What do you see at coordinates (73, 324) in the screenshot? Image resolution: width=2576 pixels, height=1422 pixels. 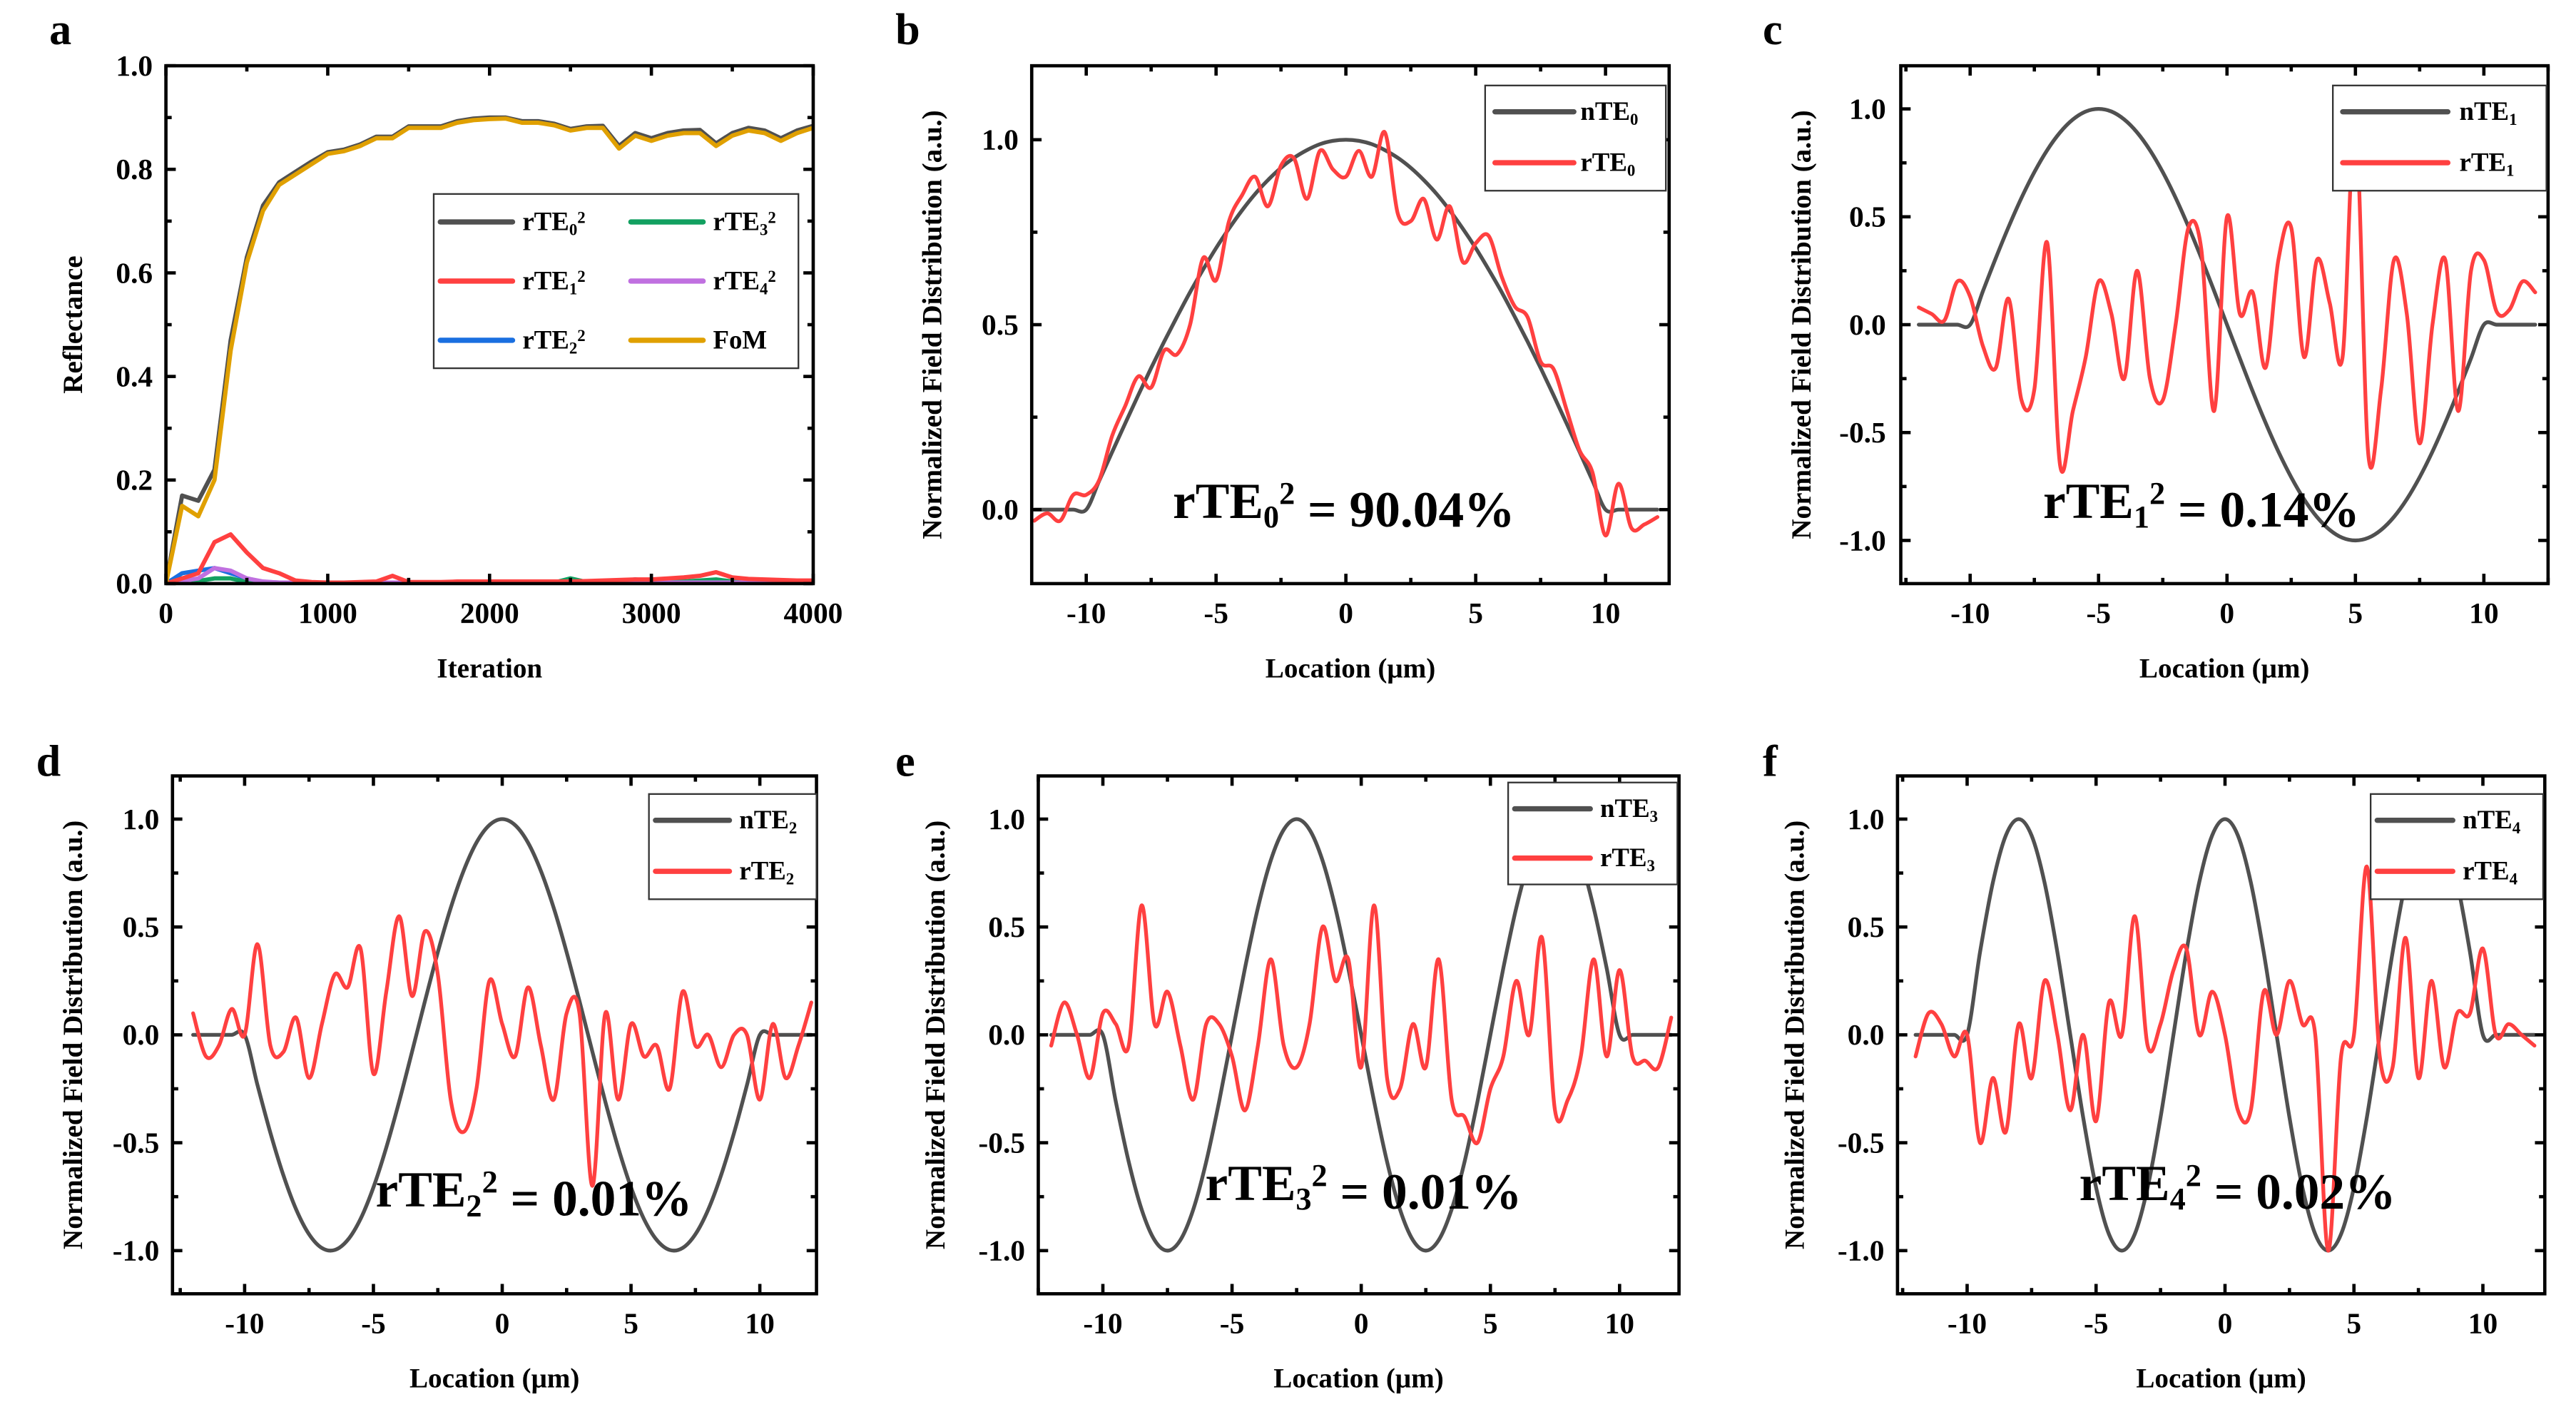 I see `y-axis-label: Reflectance` at bounding box center [73, 324].